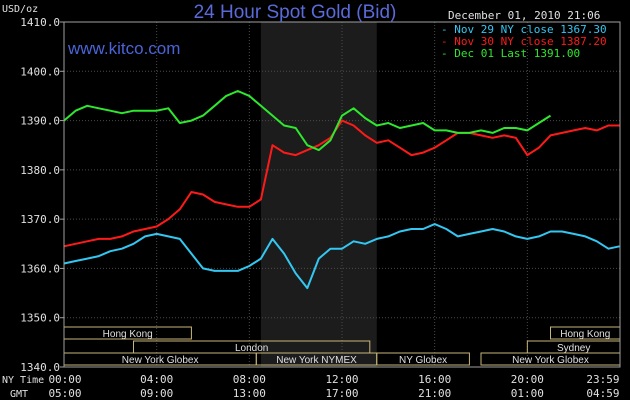  Describe the element at coordinates (40, 318) in the screenshot. I see `y-tick-label: 1350.0` at that location.